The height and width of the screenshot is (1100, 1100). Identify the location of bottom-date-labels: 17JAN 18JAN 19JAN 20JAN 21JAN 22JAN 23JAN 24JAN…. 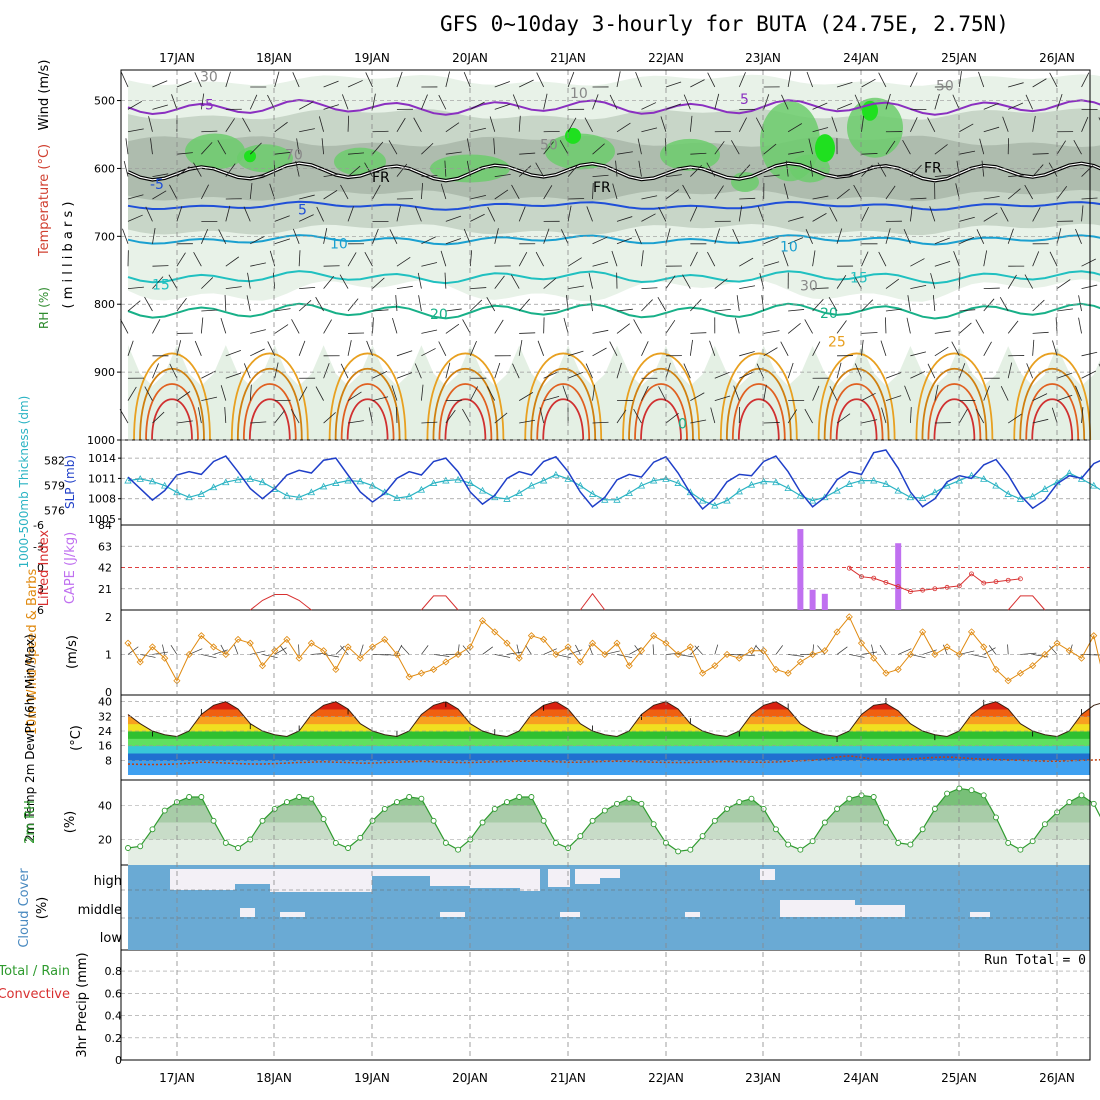
(617, 1078).